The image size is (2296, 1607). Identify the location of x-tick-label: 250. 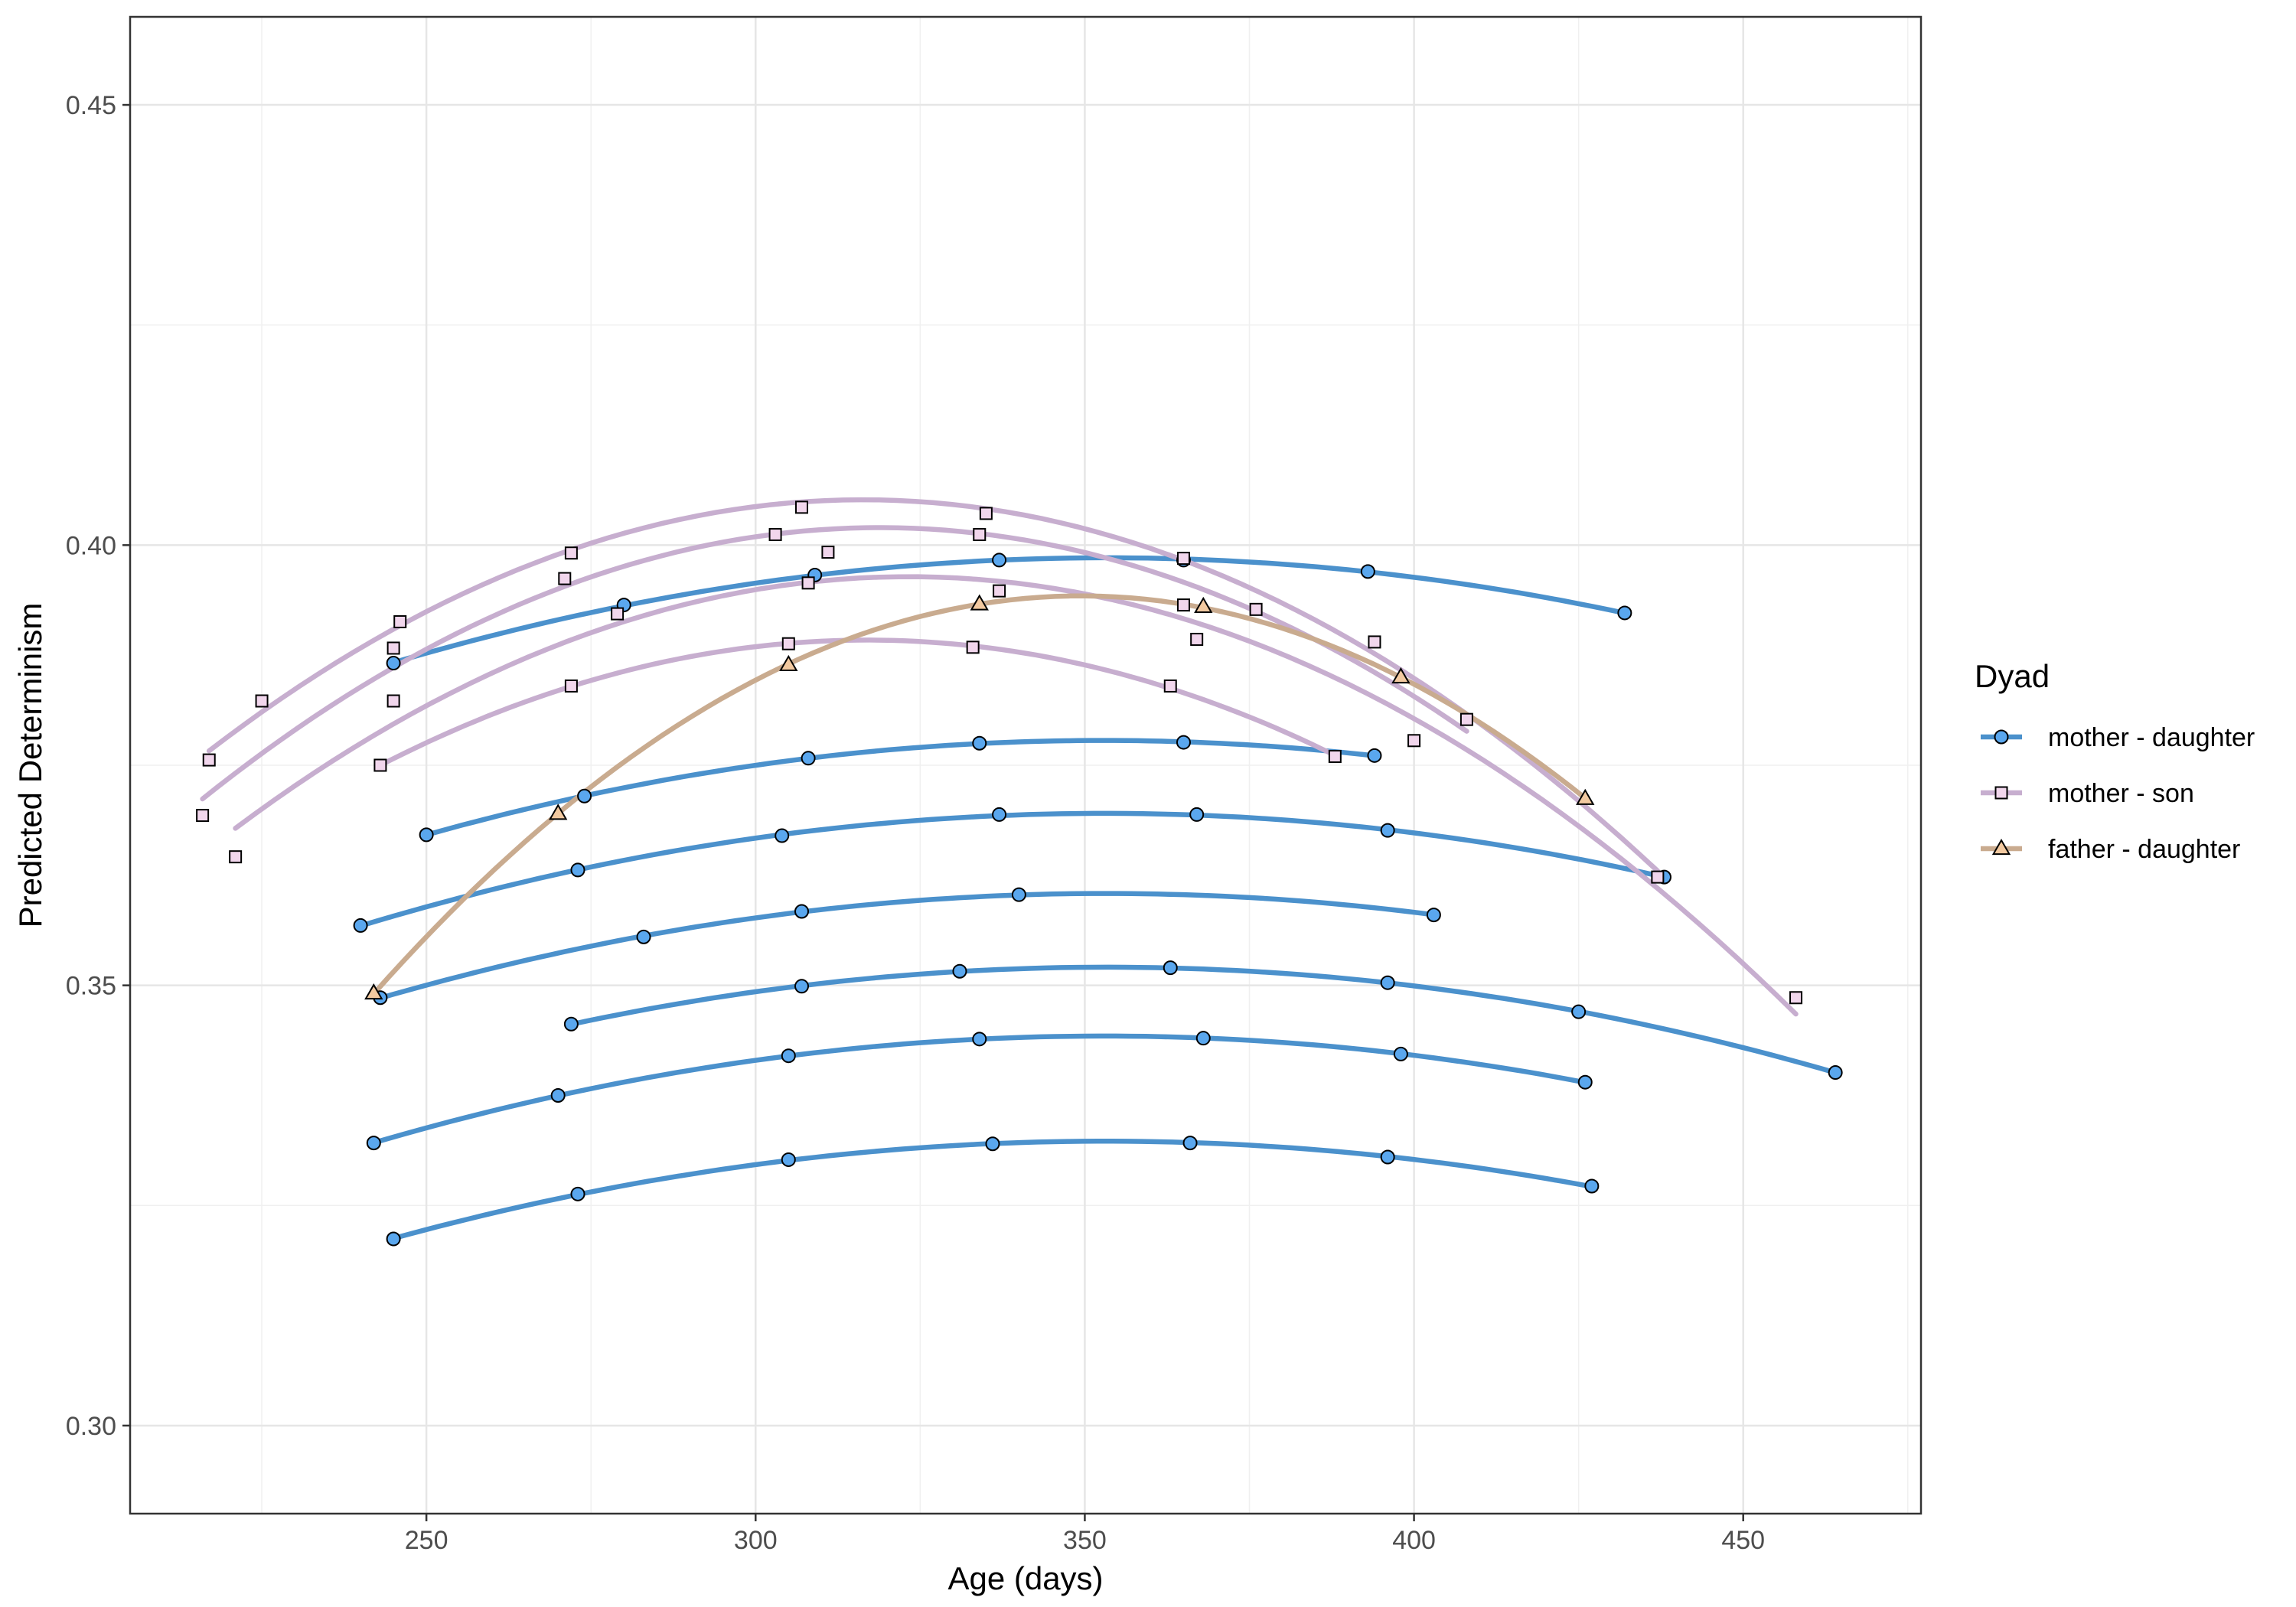
(426, 1540).